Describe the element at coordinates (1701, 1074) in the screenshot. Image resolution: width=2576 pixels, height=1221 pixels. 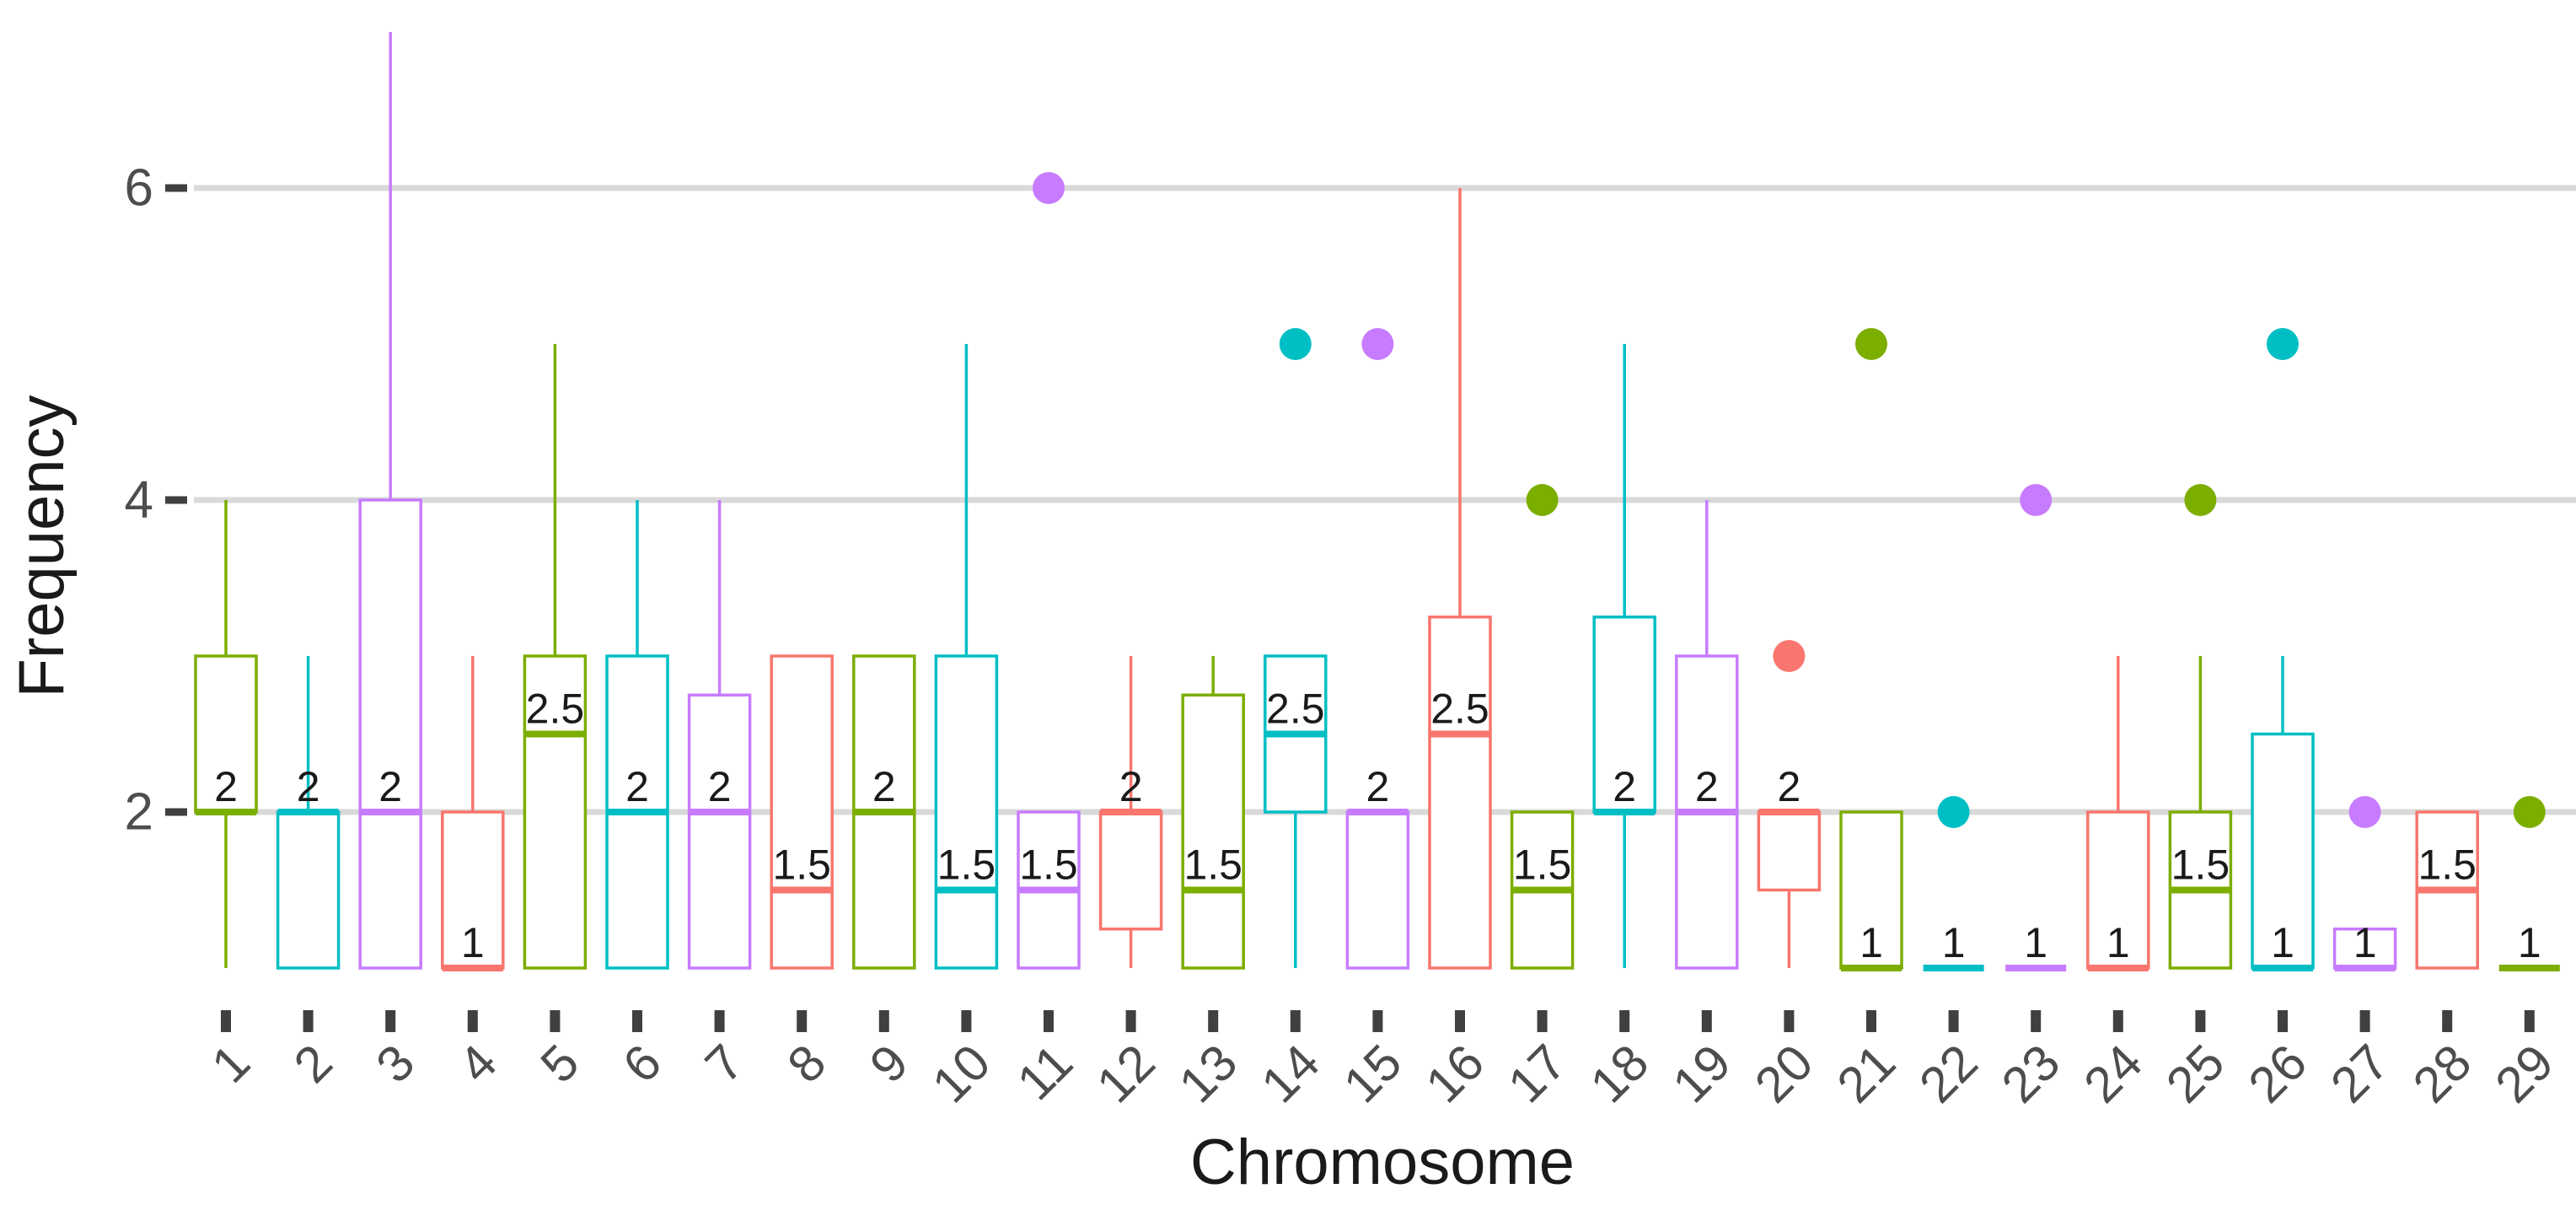
I see `x-tick-label-chr-19: 19` at that location.